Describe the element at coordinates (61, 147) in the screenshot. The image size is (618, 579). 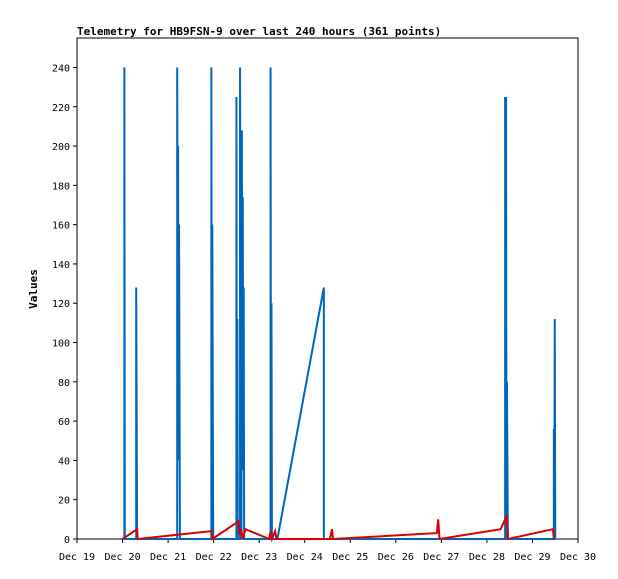
I see `y-tick-label: 200` at that location.